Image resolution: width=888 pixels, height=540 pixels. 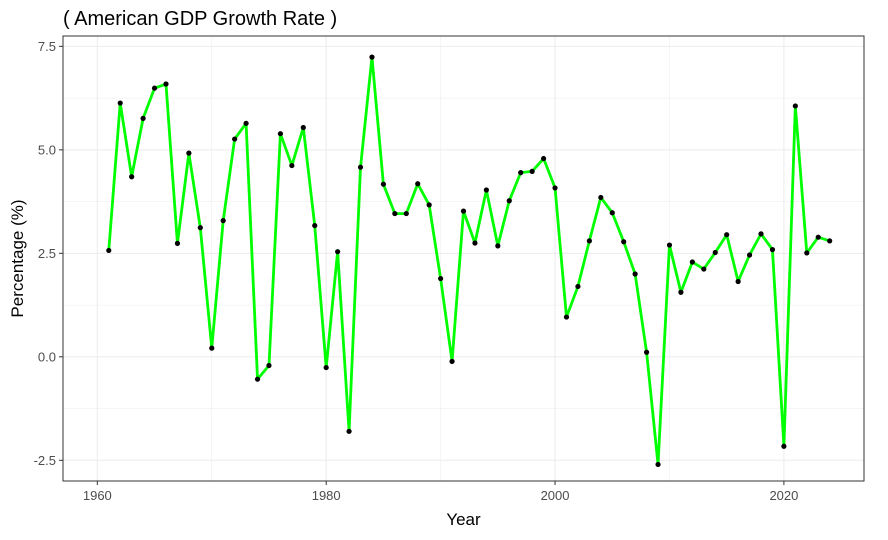 What do you see at coordinates (783, 495) in the screenshot?
I see `x-tick-label: 2020` at bounding box center [783, 495].